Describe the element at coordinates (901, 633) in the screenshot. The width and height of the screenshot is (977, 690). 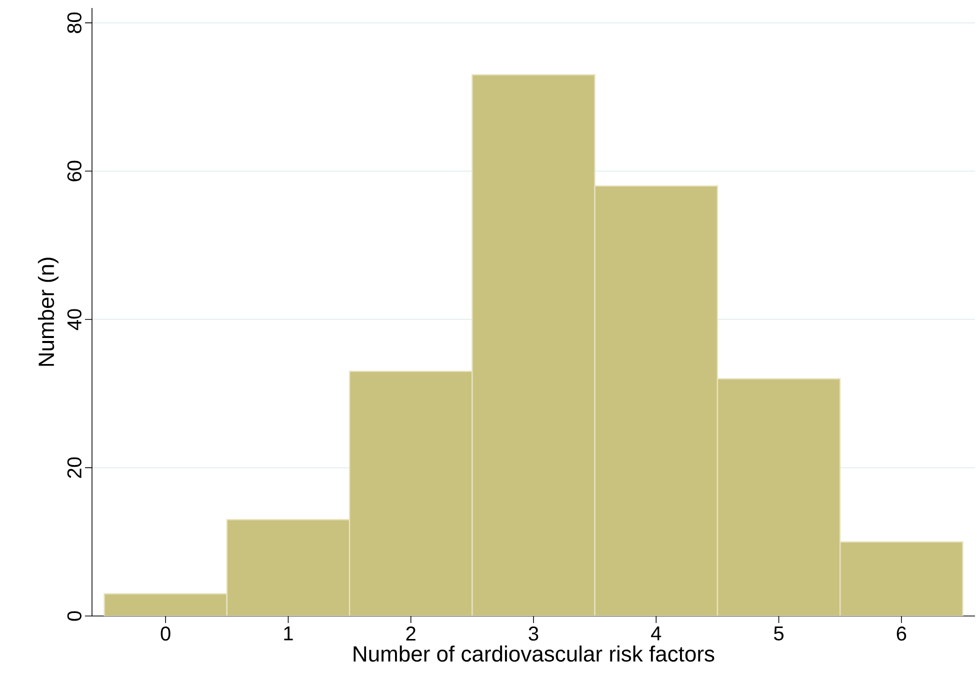
I see `x-tick-label: 6` at that location.